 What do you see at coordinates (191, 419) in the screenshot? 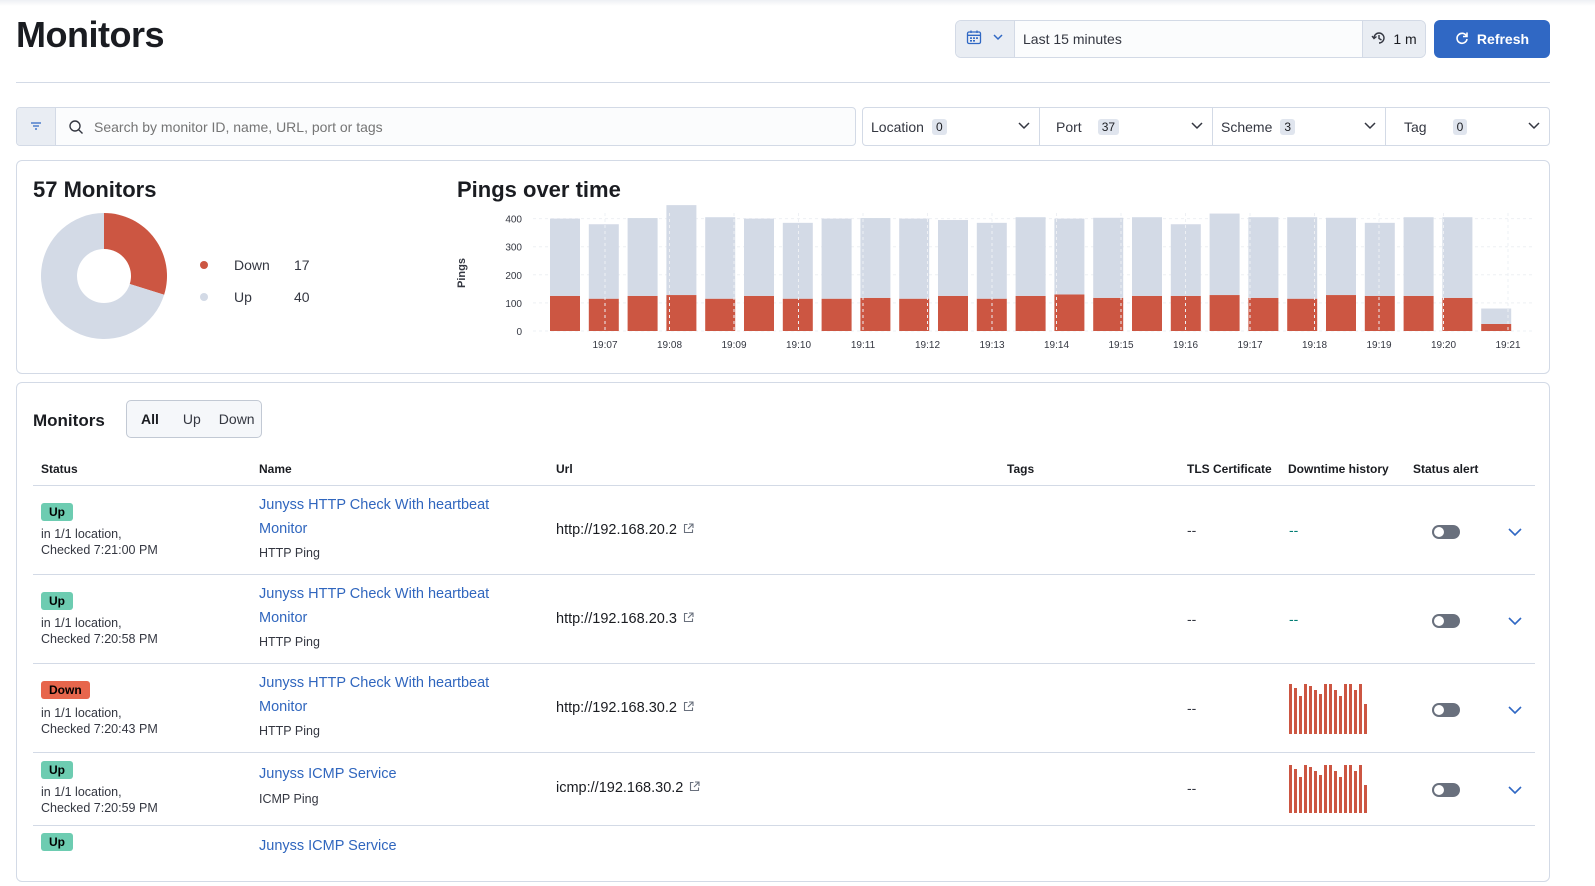
I see `status-filter-up: Up` at bounding box center [191, 419].